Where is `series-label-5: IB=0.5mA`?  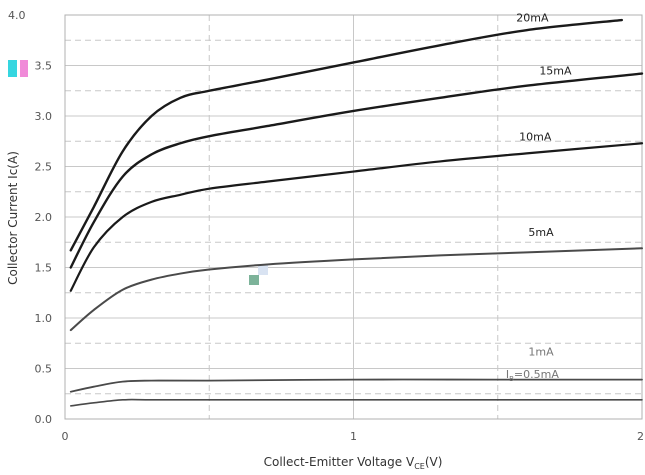 series-label-5: IB=0.5mA is located at coordinates (532, 375).